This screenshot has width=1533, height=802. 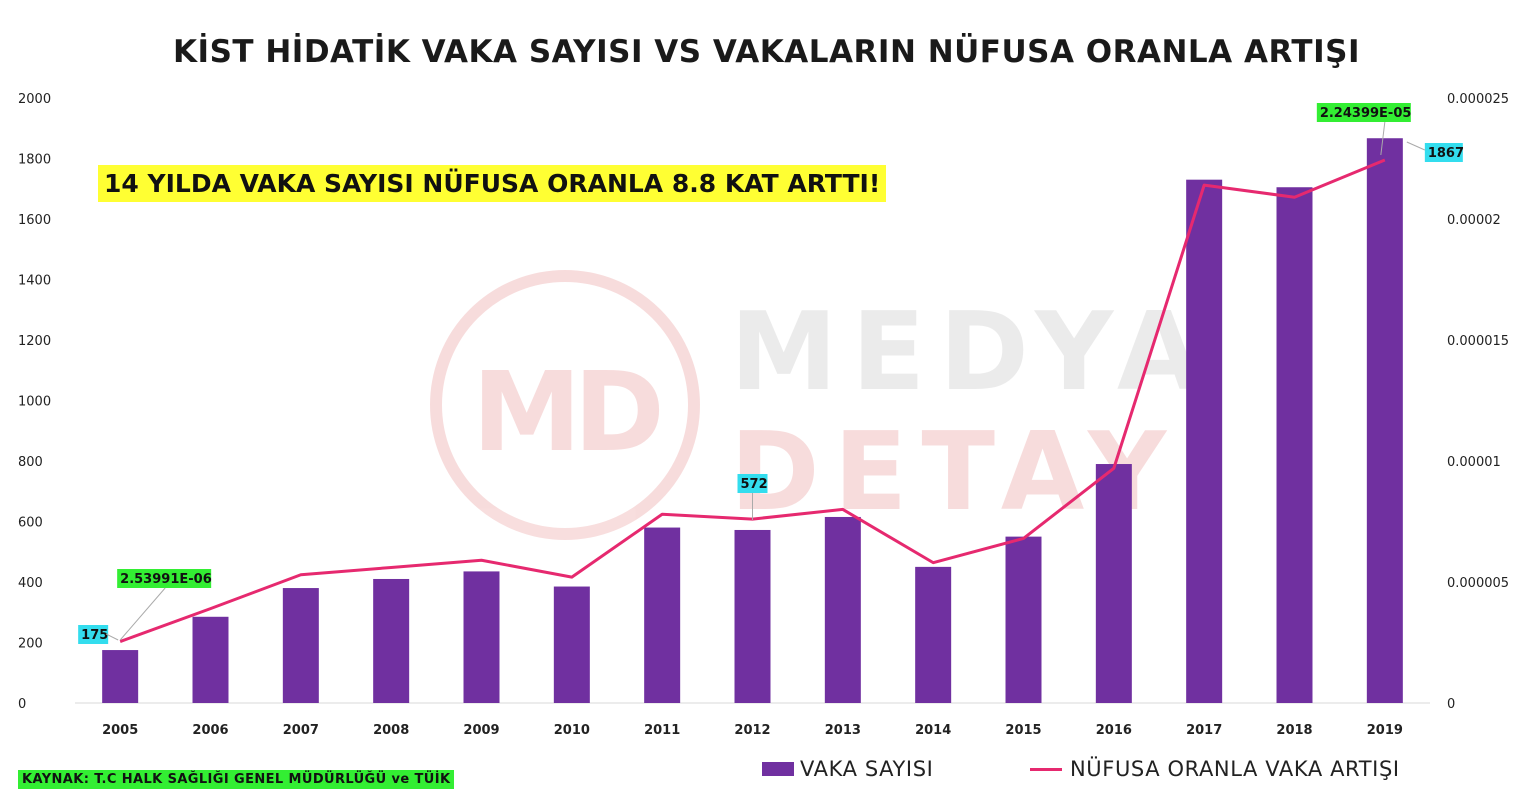 What do you see at coordinates (843, 730) in the screenshot?
I see `x-tick-label: 2013` at bounding box center [843, 730].